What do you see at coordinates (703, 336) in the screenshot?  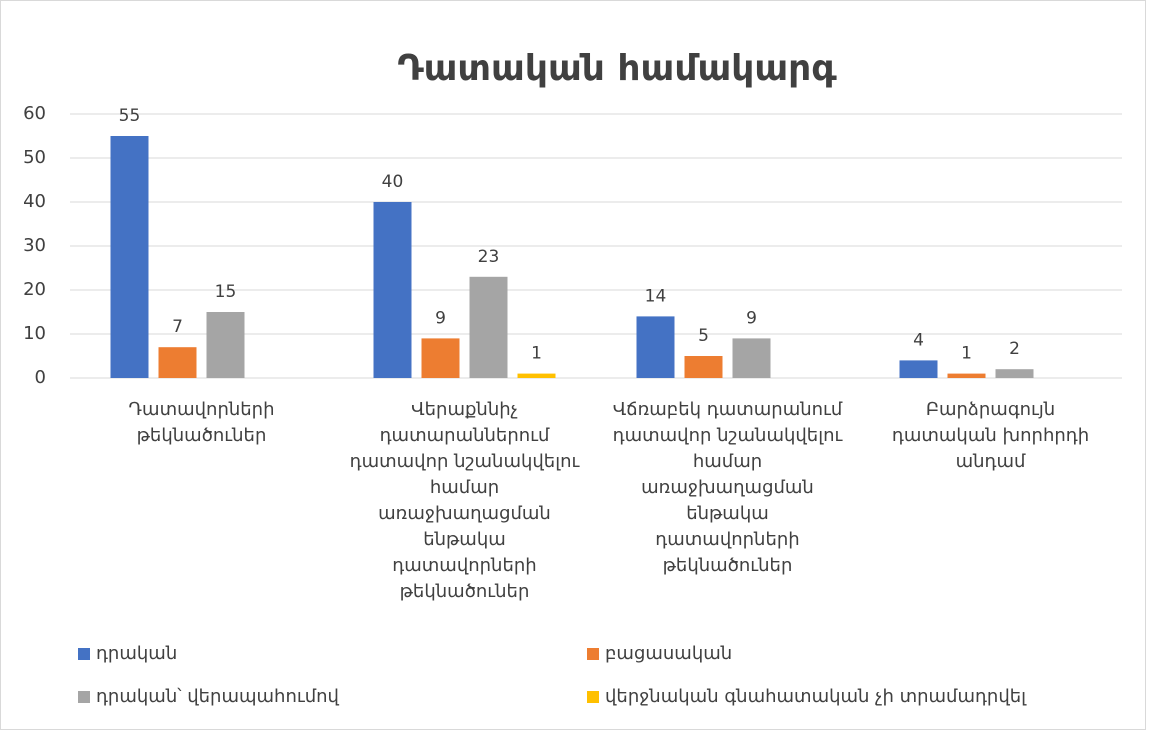 I see `data-label: 5` at bounding box center [703, 336].